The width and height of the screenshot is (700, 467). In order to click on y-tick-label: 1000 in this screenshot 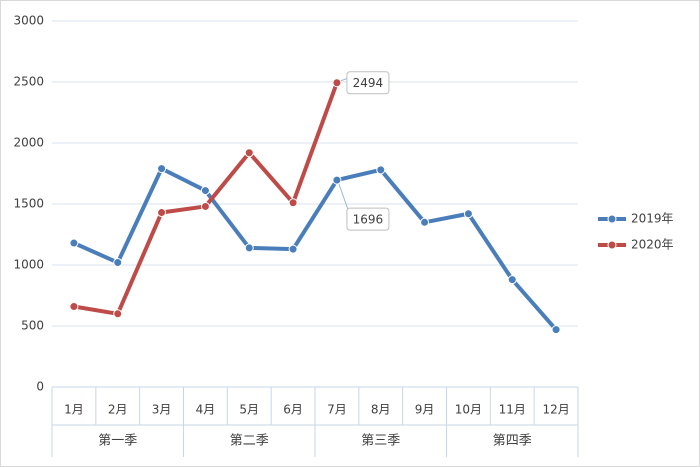, I will do `click(28, 265)`.